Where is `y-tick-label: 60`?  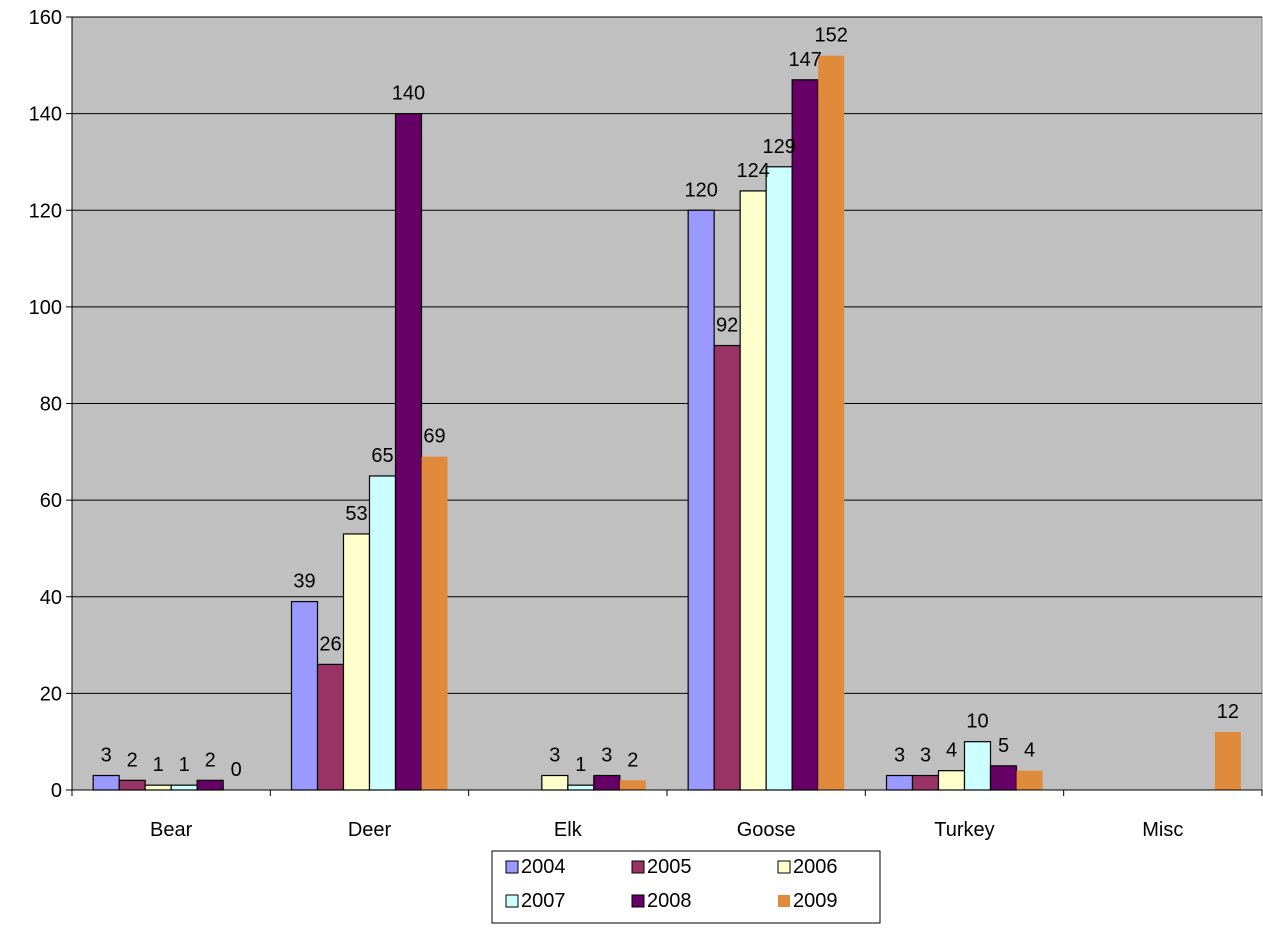
y-tick-label: 60 is located at coordinates (51, 501).